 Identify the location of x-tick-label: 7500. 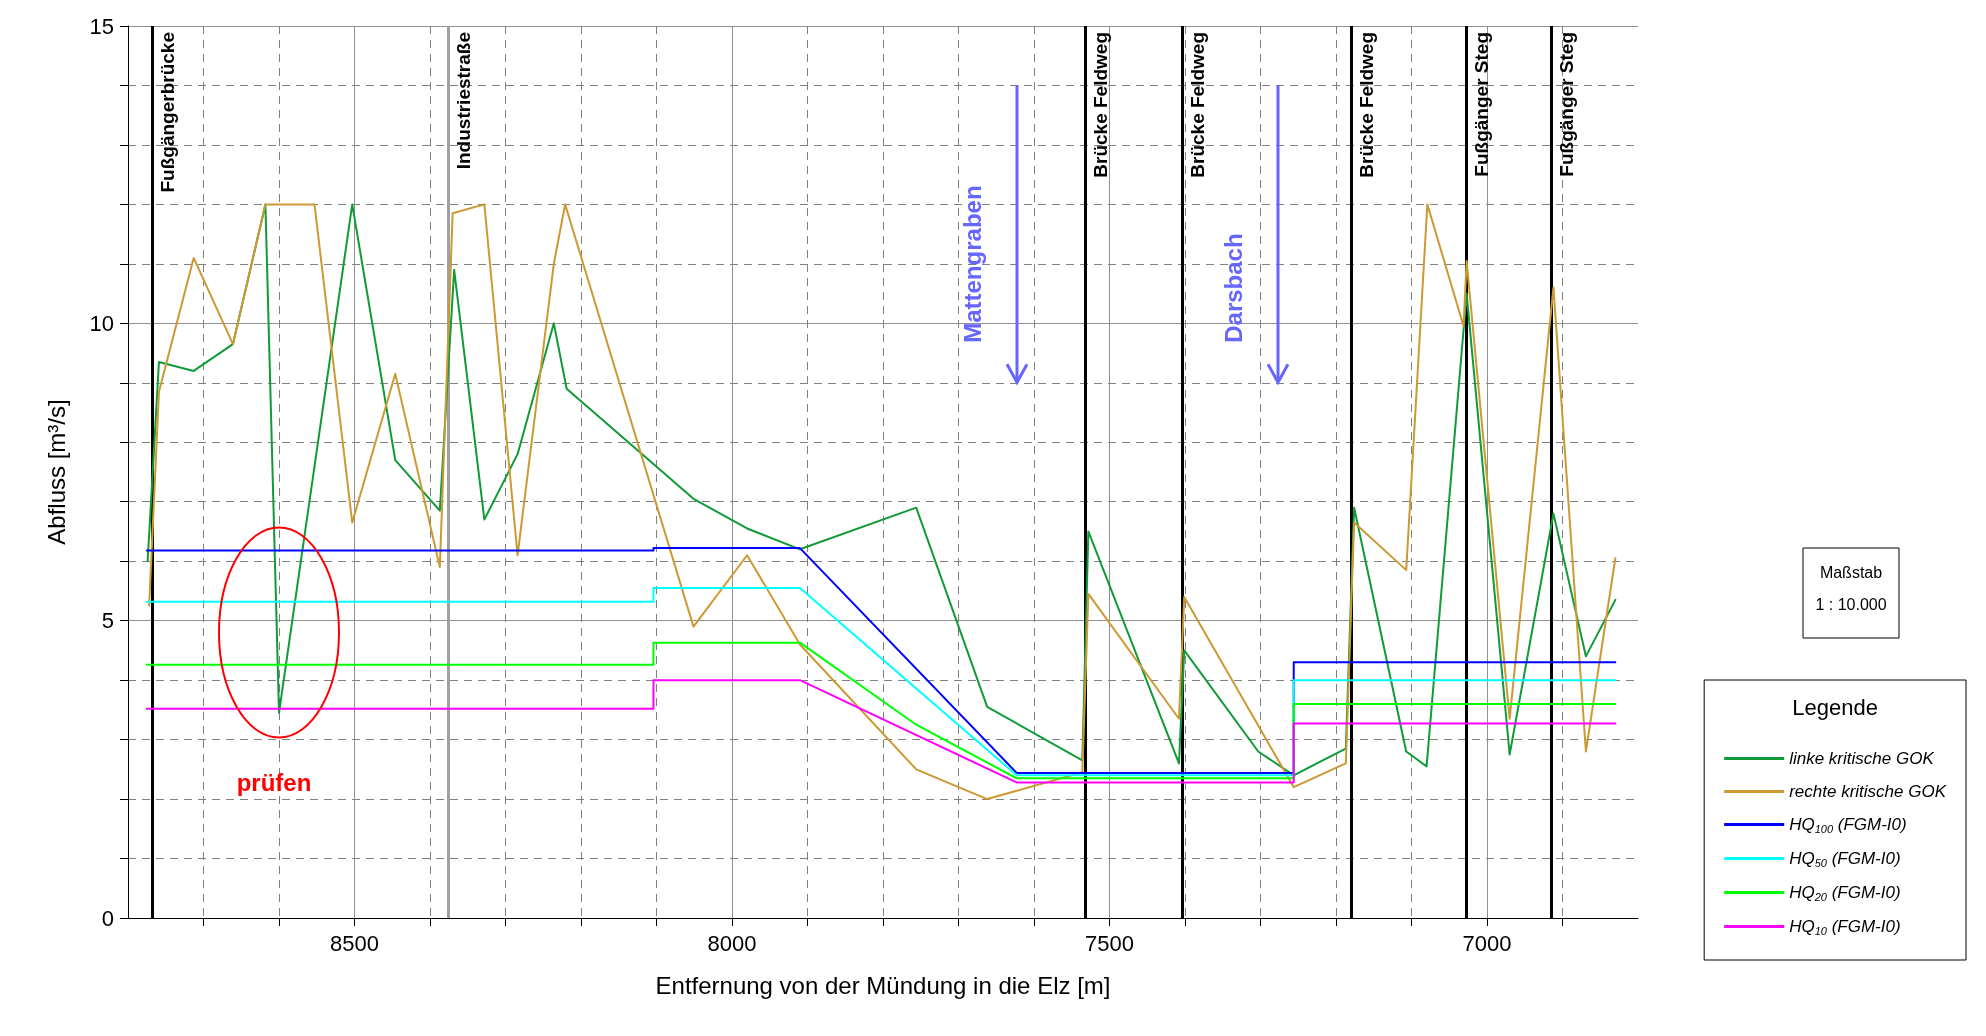
(1109, 943).